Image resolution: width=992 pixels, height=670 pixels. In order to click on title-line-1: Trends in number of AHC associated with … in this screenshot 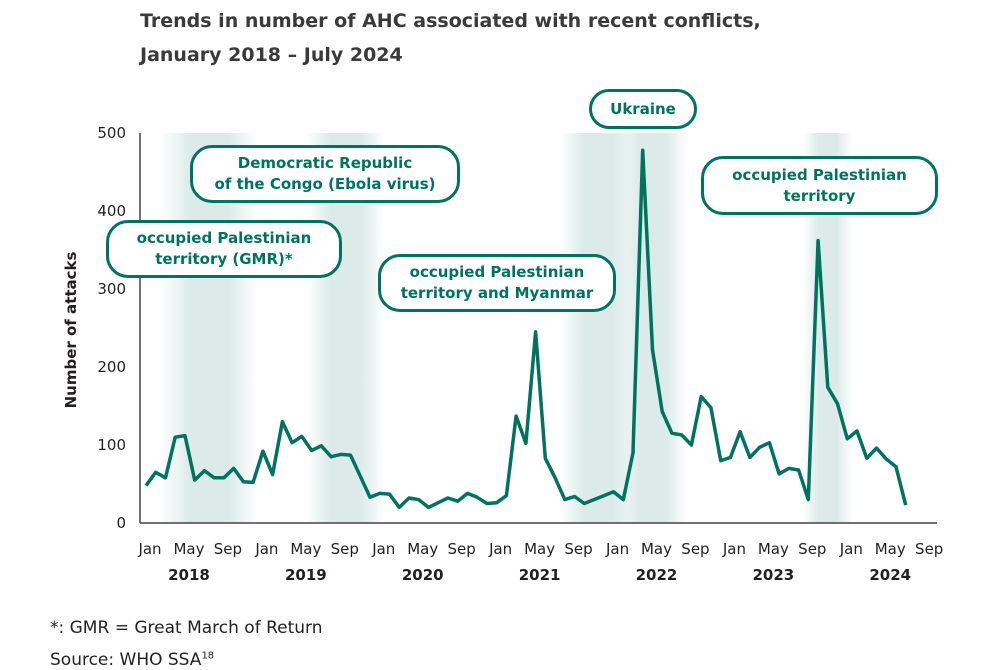, I will do `click(450, 21)`.